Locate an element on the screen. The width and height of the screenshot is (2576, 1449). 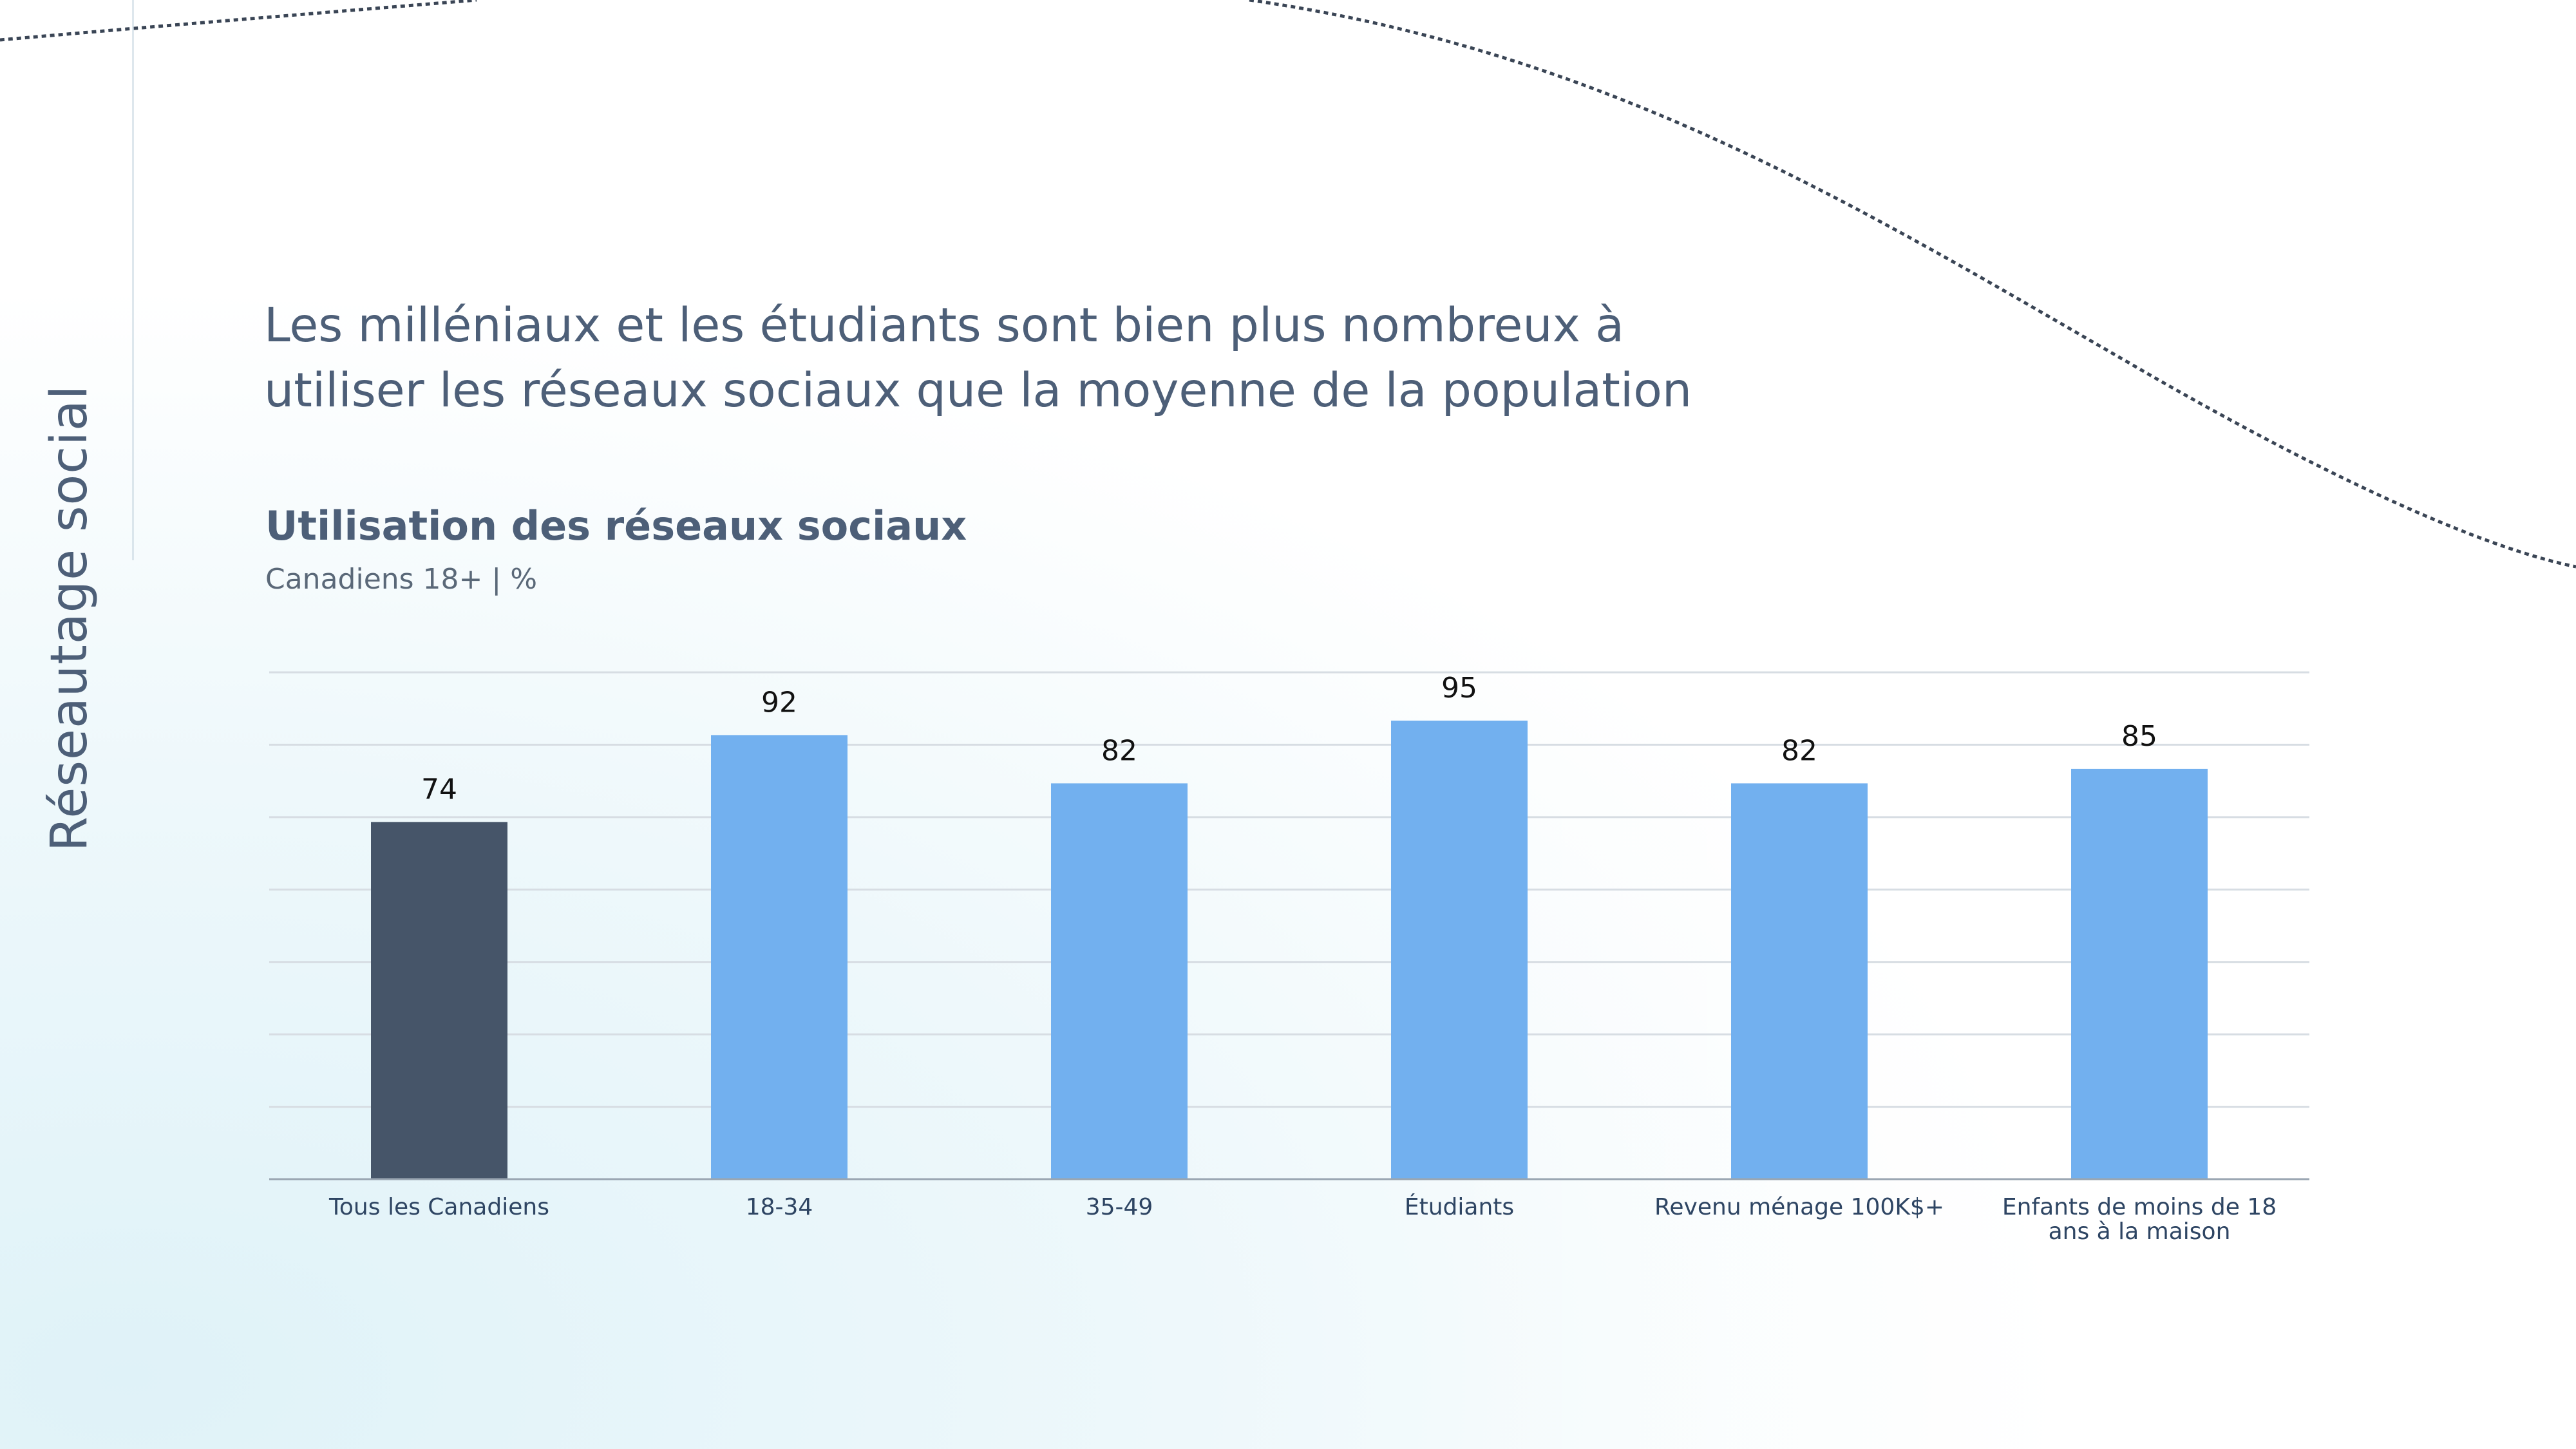
decorative-dotted-curve-left is located at coordinates (239, 21).